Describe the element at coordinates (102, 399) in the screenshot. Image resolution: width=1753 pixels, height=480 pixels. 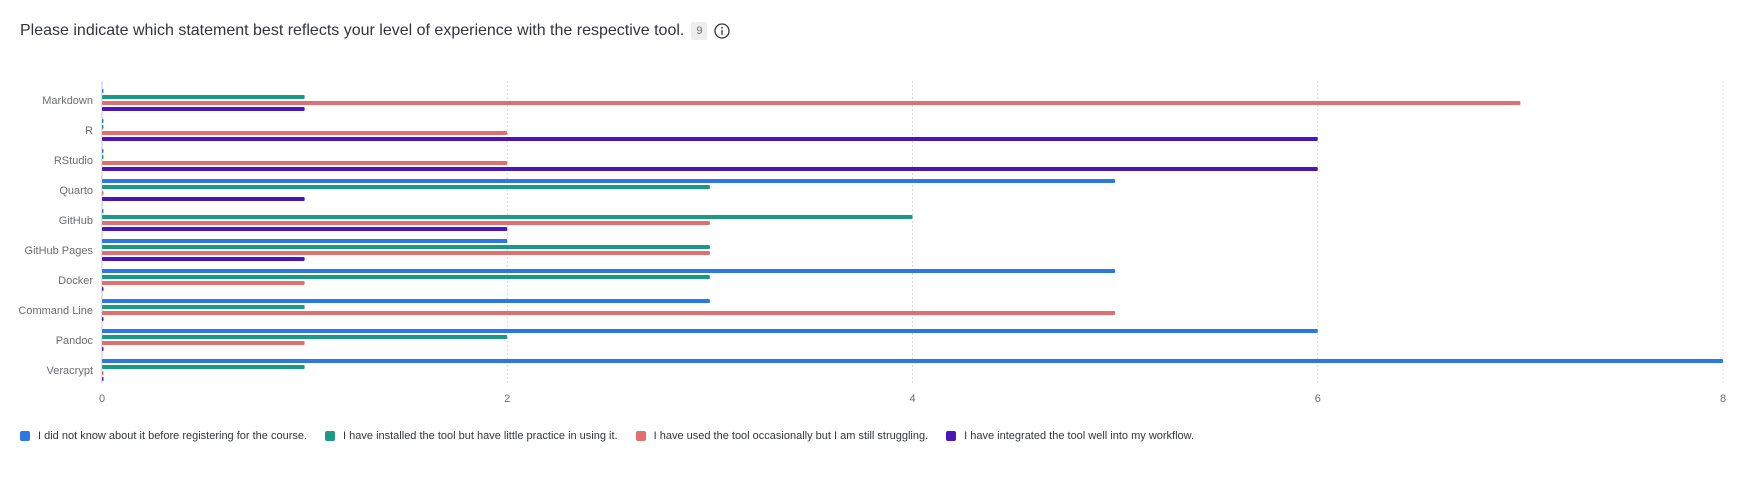
I see `x-tick-label: 0` at that location.